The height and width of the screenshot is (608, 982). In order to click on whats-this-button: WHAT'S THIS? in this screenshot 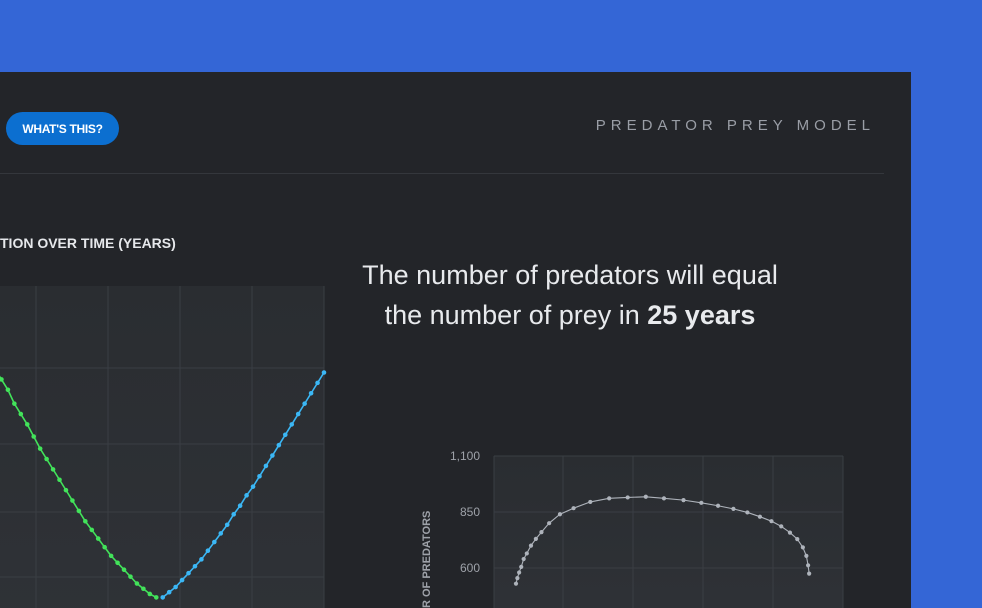, I will do `click(62, 128)`.